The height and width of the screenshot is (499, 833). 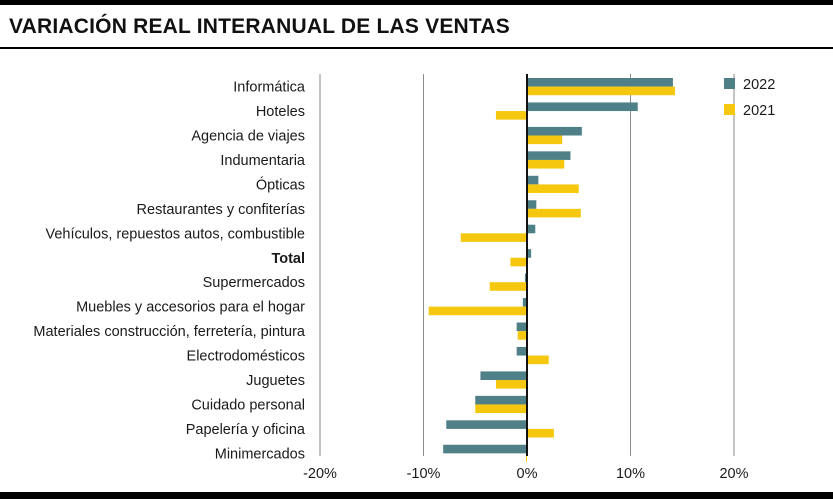 What do you see at coordinates (416, 2) in the screenshot?
I see `top-border` at bounding box center [416, 2].